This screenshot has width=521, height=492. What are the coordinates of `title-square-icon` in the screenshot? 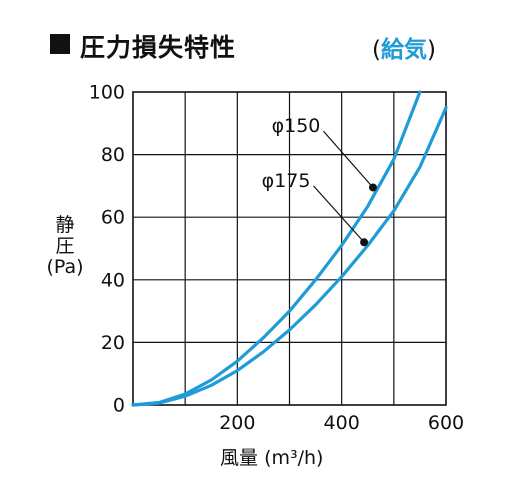 It's located at (60, 44).